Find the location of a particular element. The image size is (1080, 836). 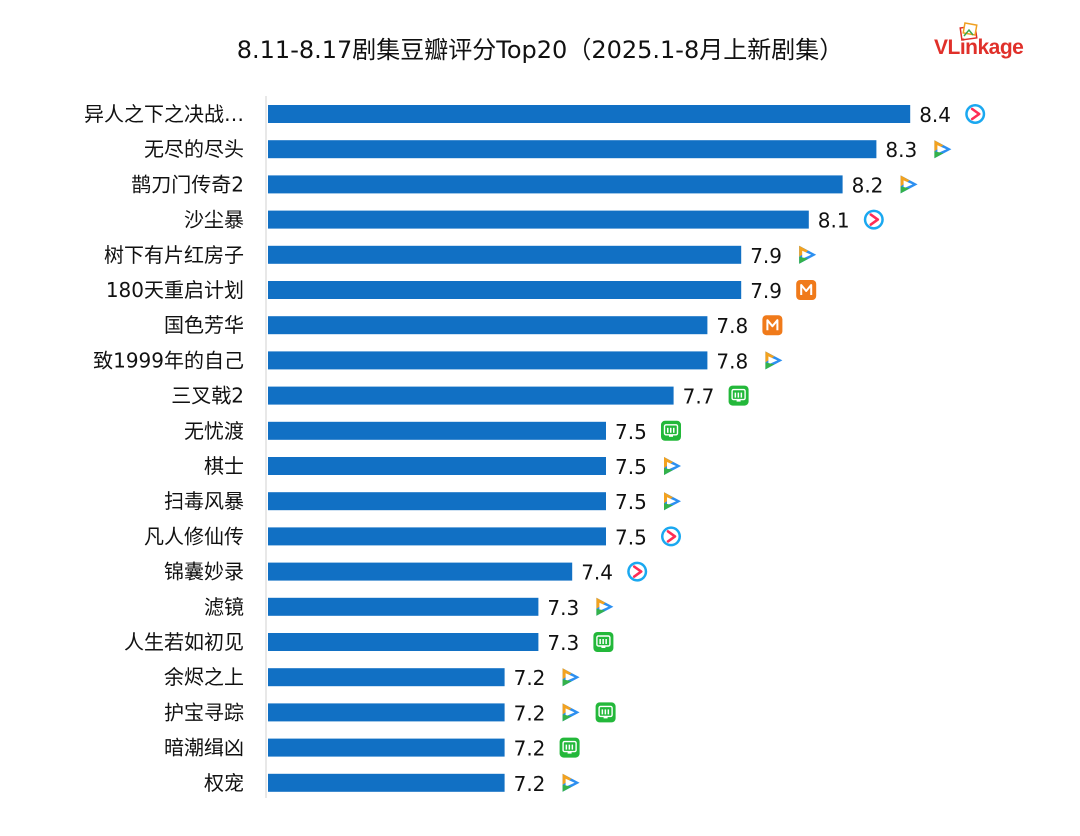

value-label: 8.3 is located at coordinates (901, 150).